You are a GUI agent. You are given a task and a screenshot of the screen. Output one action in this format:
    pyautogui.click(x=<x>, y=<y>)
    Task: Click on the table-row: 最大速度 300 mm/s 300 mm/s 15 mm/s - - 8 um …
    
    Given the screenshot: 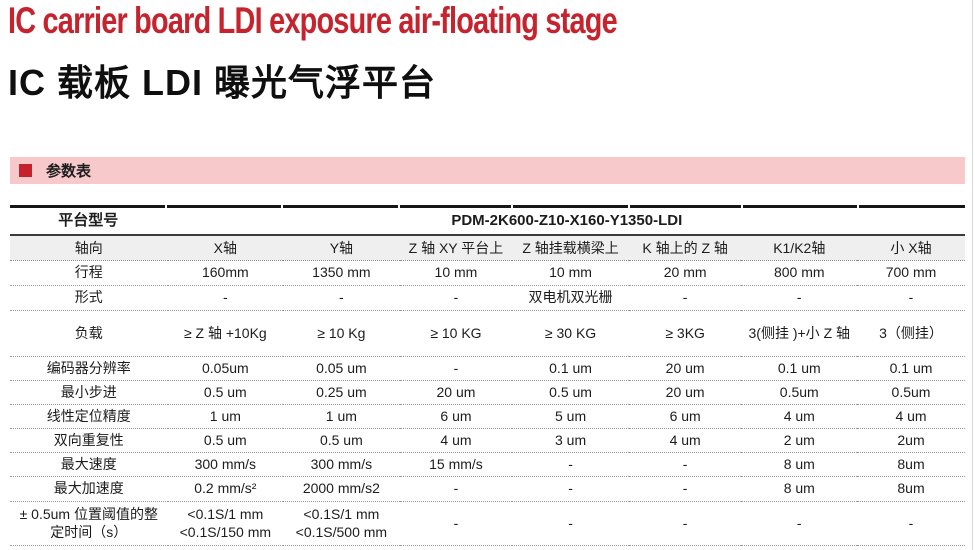 What is the action you would take?
    pyautogui.click(x=487, y=464)
    